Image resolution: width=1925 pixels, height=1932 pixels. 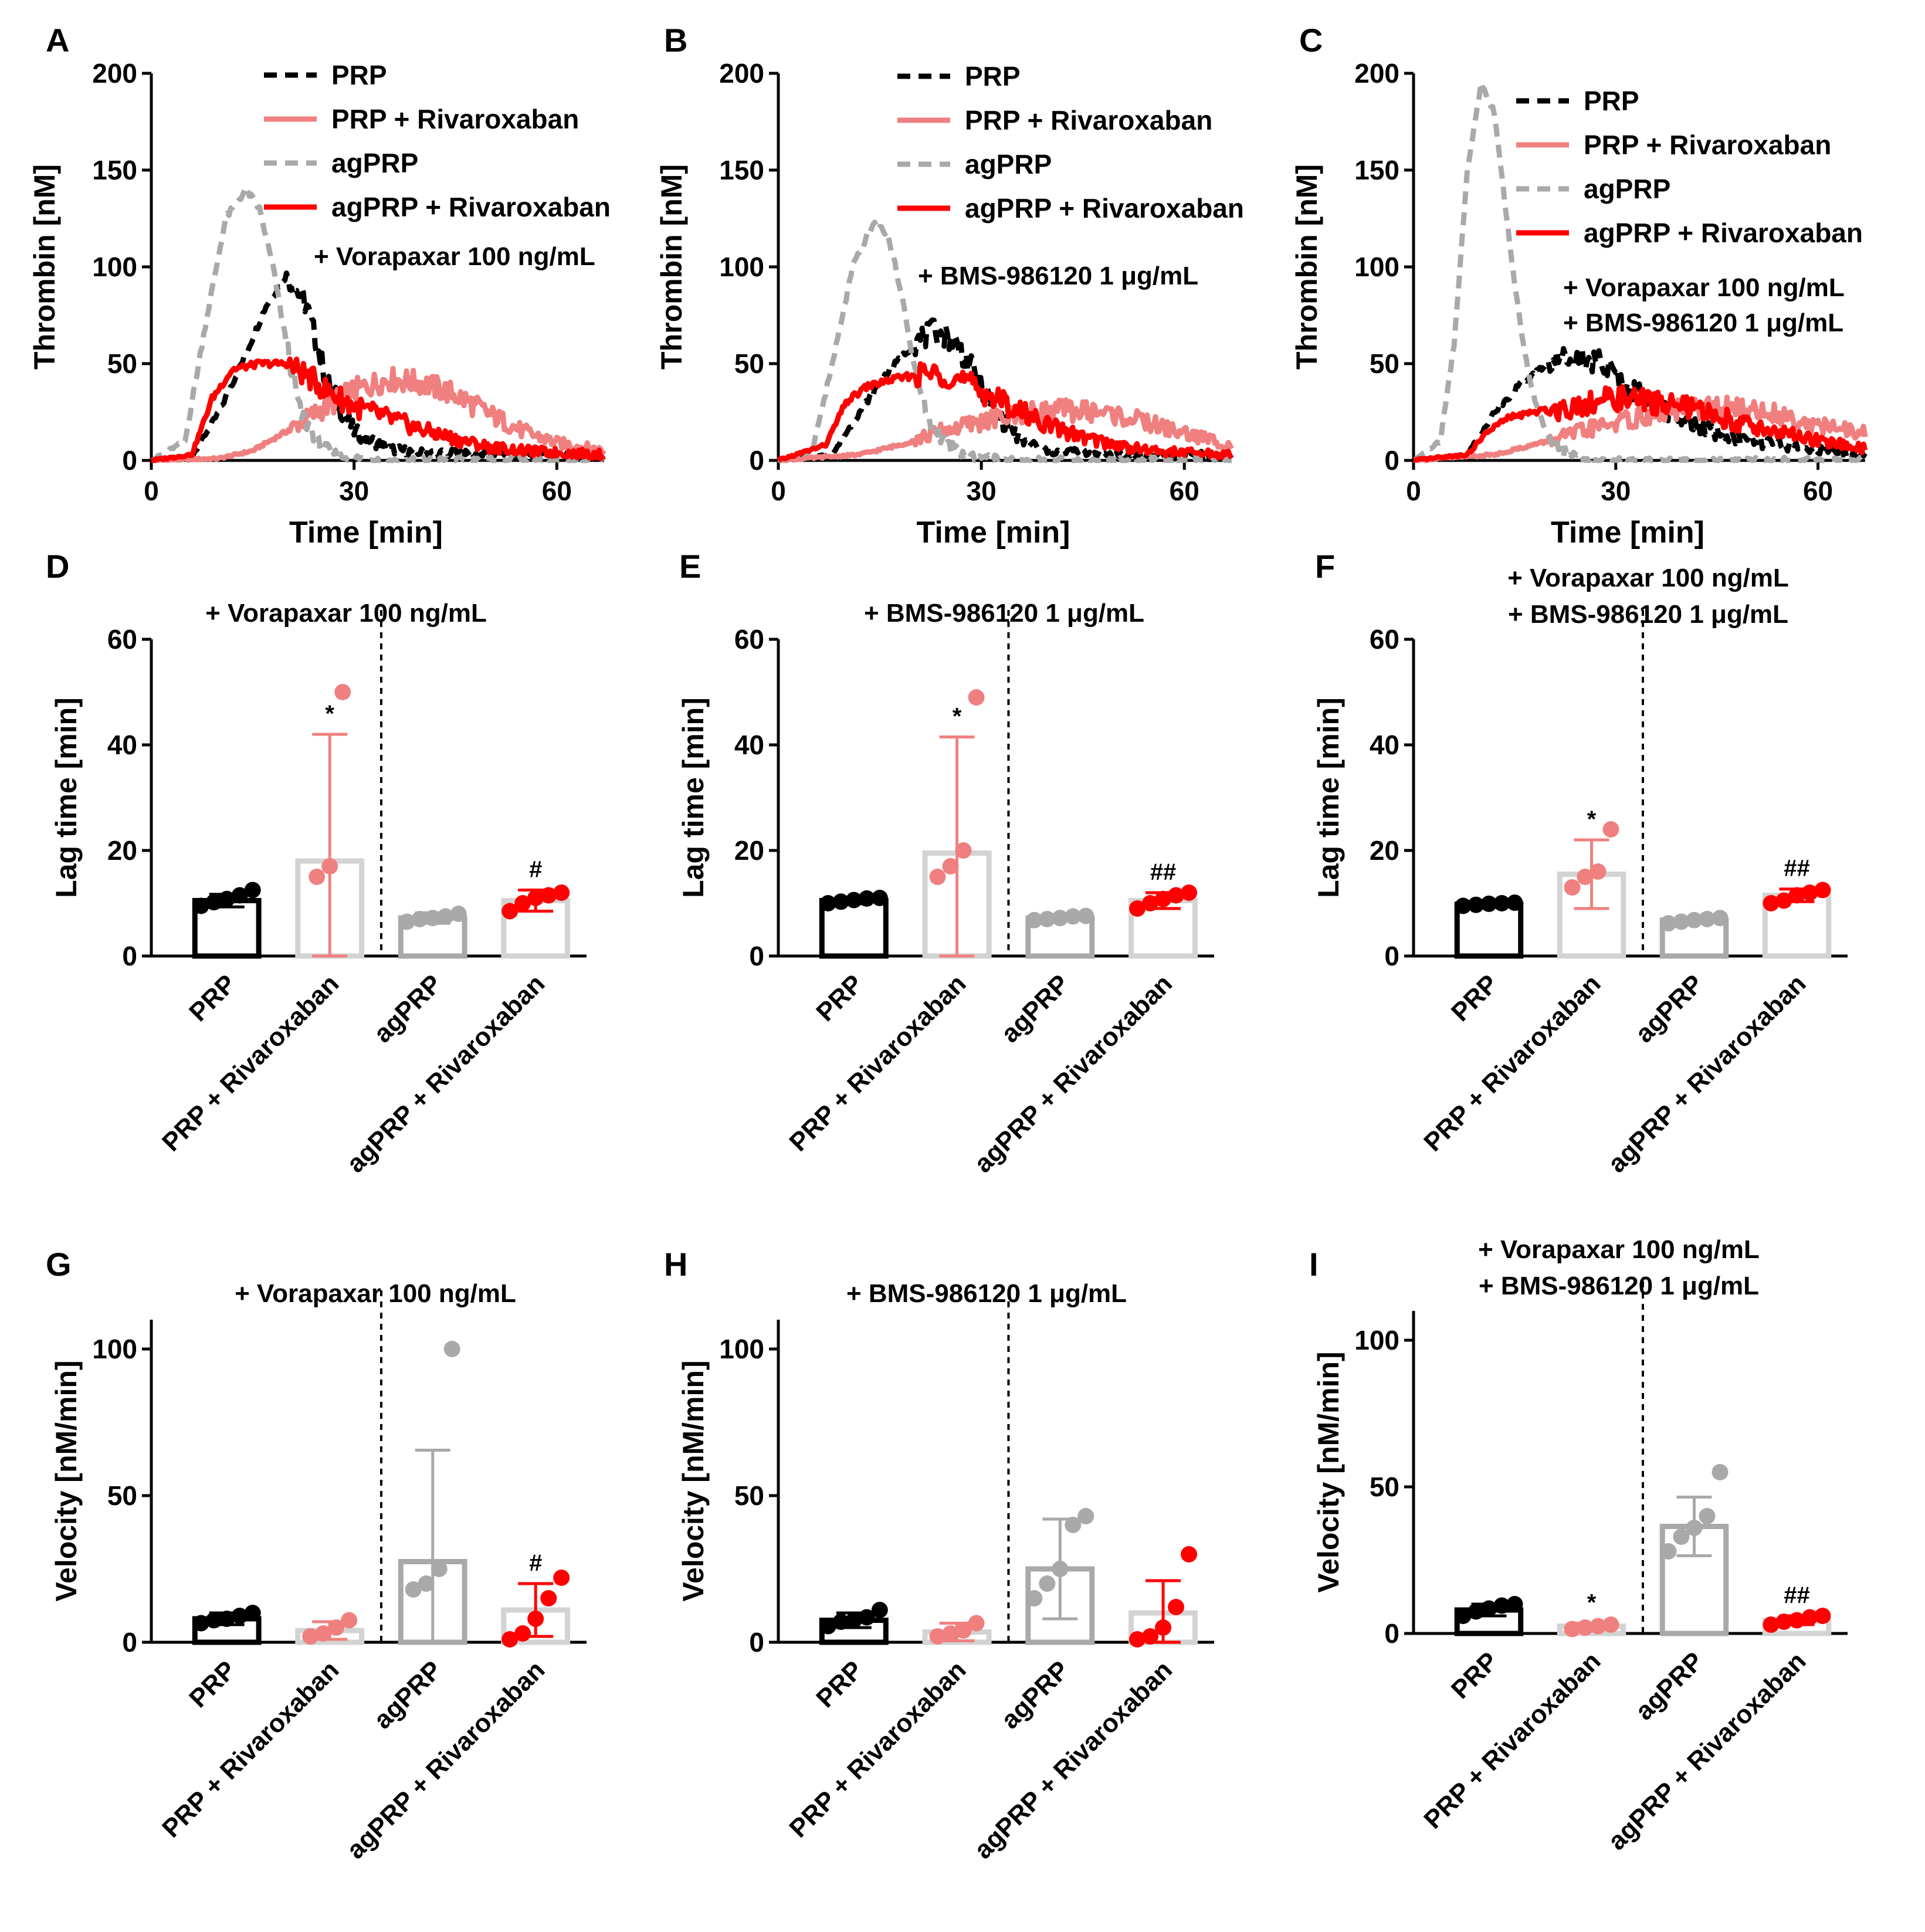 I want to click on panel-letter-f: F, so click(x=1325, y=566).